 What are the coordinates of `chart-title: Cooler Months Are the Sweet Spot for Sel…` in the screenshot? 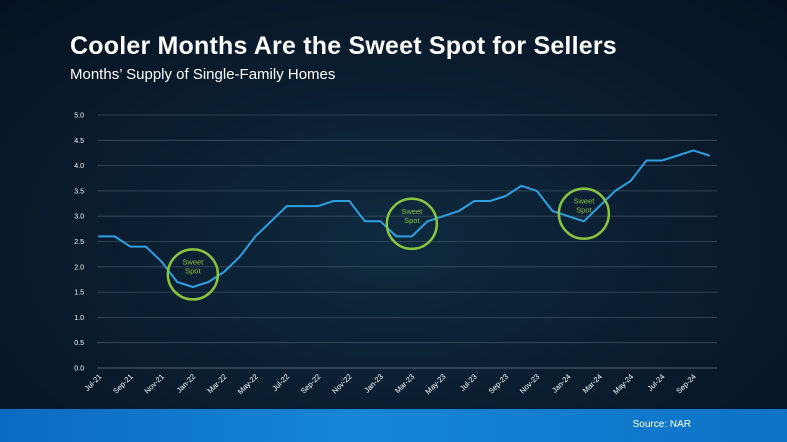 It's located at (343, 46).